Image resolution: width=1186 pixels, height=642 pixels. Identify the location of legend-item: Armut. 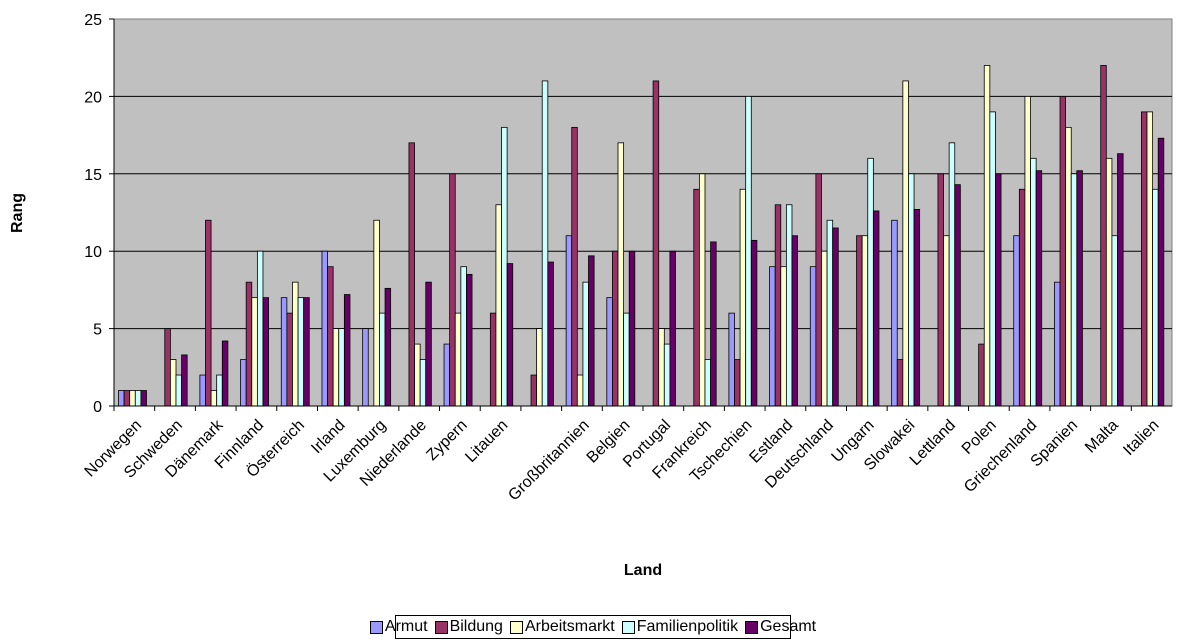
(398, 627).